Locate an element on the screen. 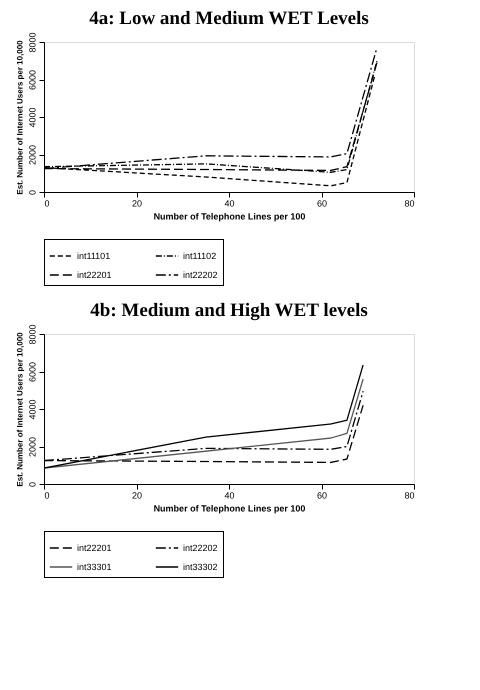 The width and height of the screenshot is (480, 690). legend-label: int33301 is located at coordinates (94, 567).